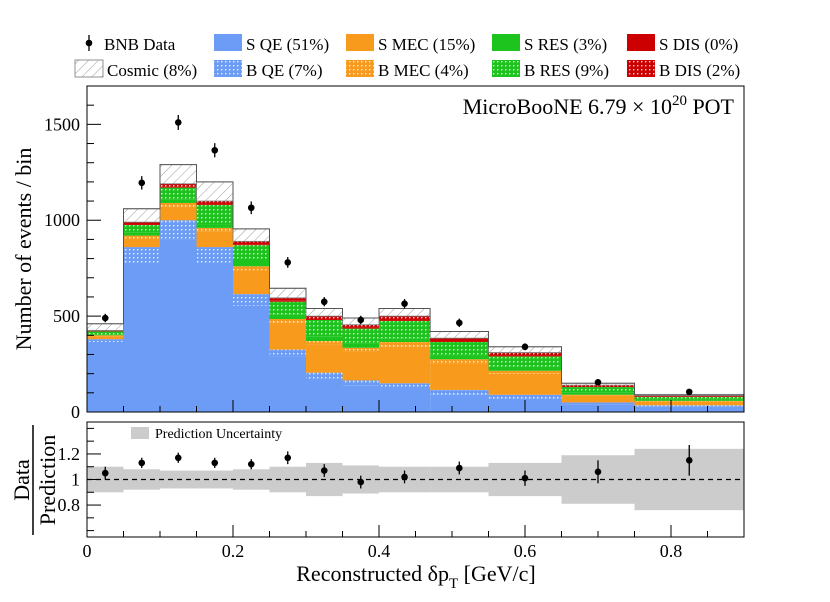 Image resolution: width=830 pixels, height=602 pixels. Describe the element at coordinates (683, 70) in the screenshot. I see `legend-item-9: B DIS (2%)` at that location.